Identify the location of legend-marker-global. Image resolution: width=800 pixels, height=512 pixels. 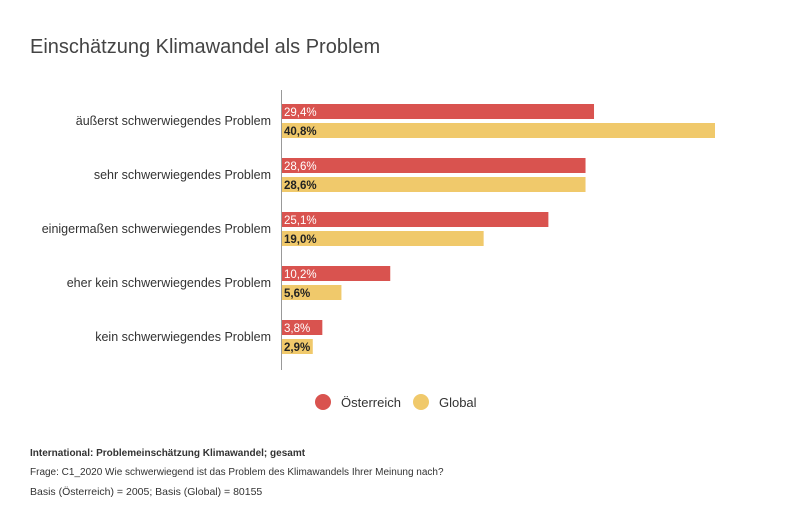
(420, 402).